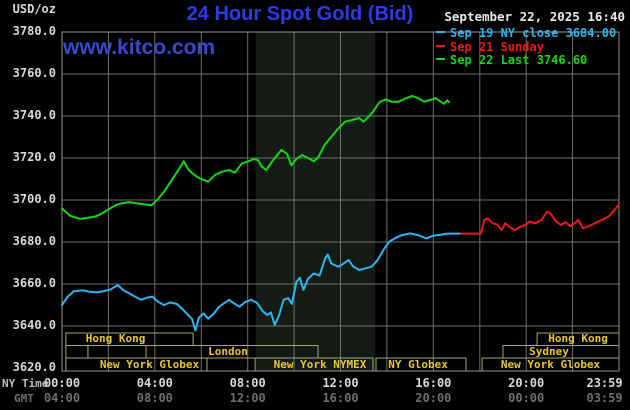 This screenshot has width=630, height=410. What do you see at coordinates (604, 383) in the screenshot?
I see `x-axis-tick-ny-2359: 23:59` at bounding box center [604, 383].